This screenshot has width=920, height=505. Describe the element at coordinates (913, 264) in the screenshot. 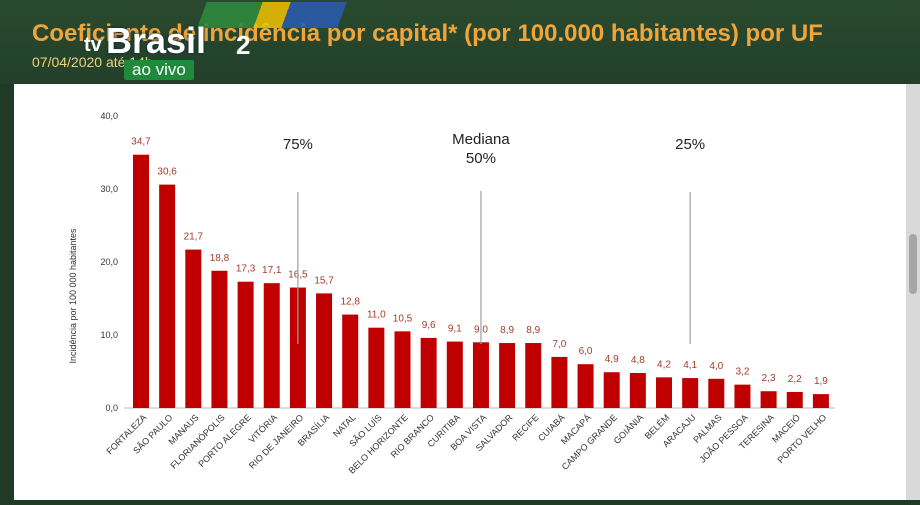

I see `scrollbar-thumb` at that location.